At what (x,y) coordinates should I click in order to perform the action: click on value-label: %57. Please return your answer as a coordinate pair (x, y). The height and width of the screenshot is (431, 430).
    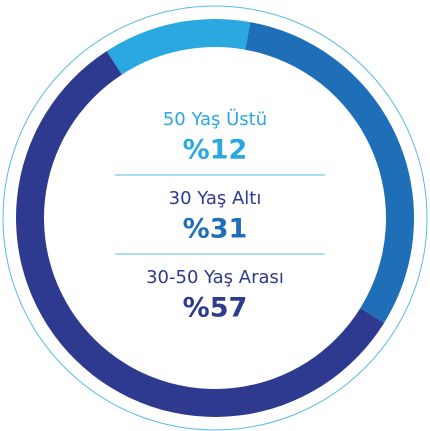
    Looking at the image, I should click on (215, 308).